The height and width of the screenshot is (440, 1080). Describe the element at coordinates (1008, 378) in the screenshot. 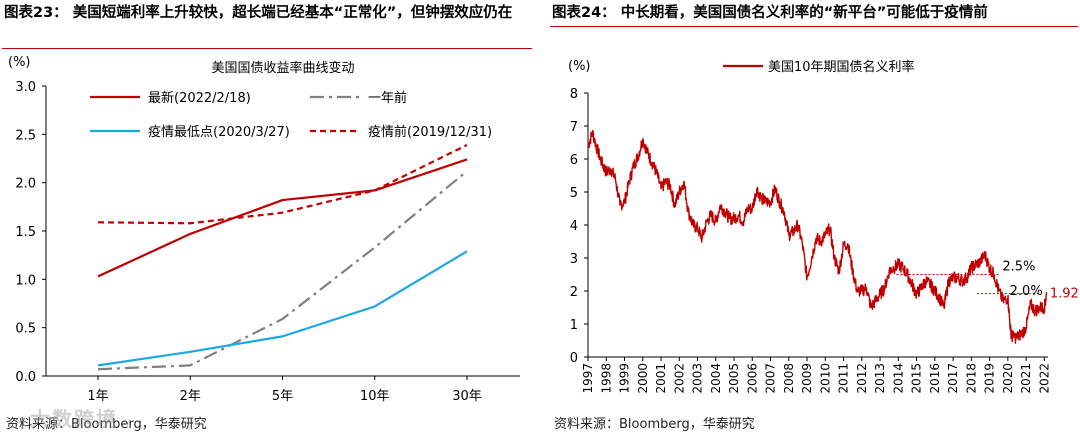

I see `x-tick-label: 2020` at that location.